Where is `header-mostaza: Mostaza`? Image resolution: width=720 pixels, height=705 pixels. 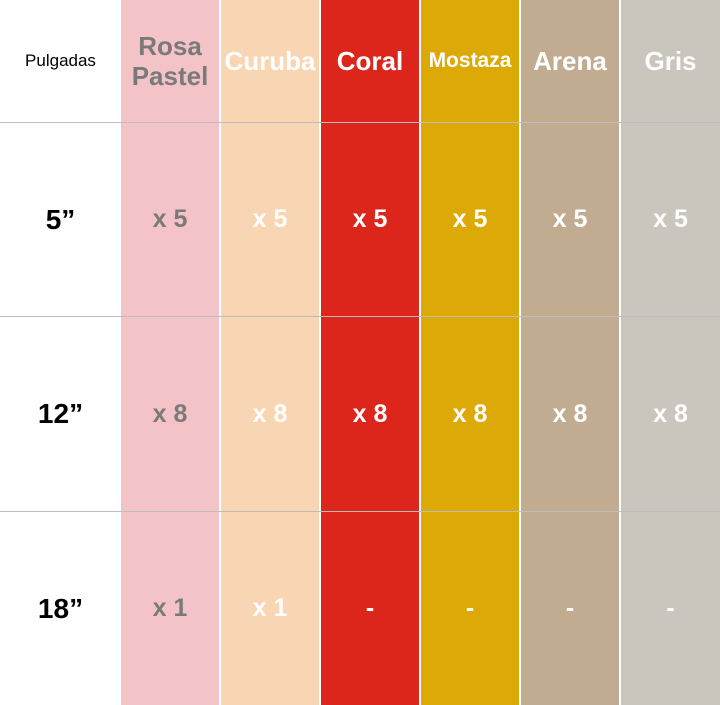 header-mostaza: Mostaza is located at coordinates (470, 61).